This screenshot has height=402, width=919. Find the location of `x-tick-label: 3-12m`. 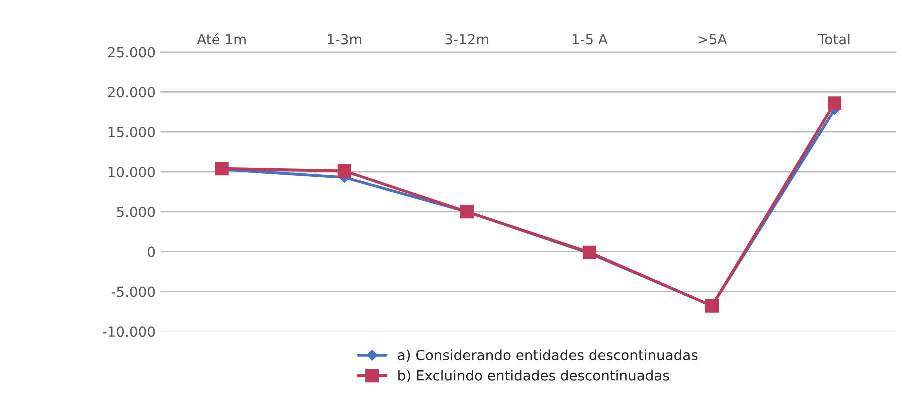

x-tick-label: 3-12m is located at coordinates (467, 39).